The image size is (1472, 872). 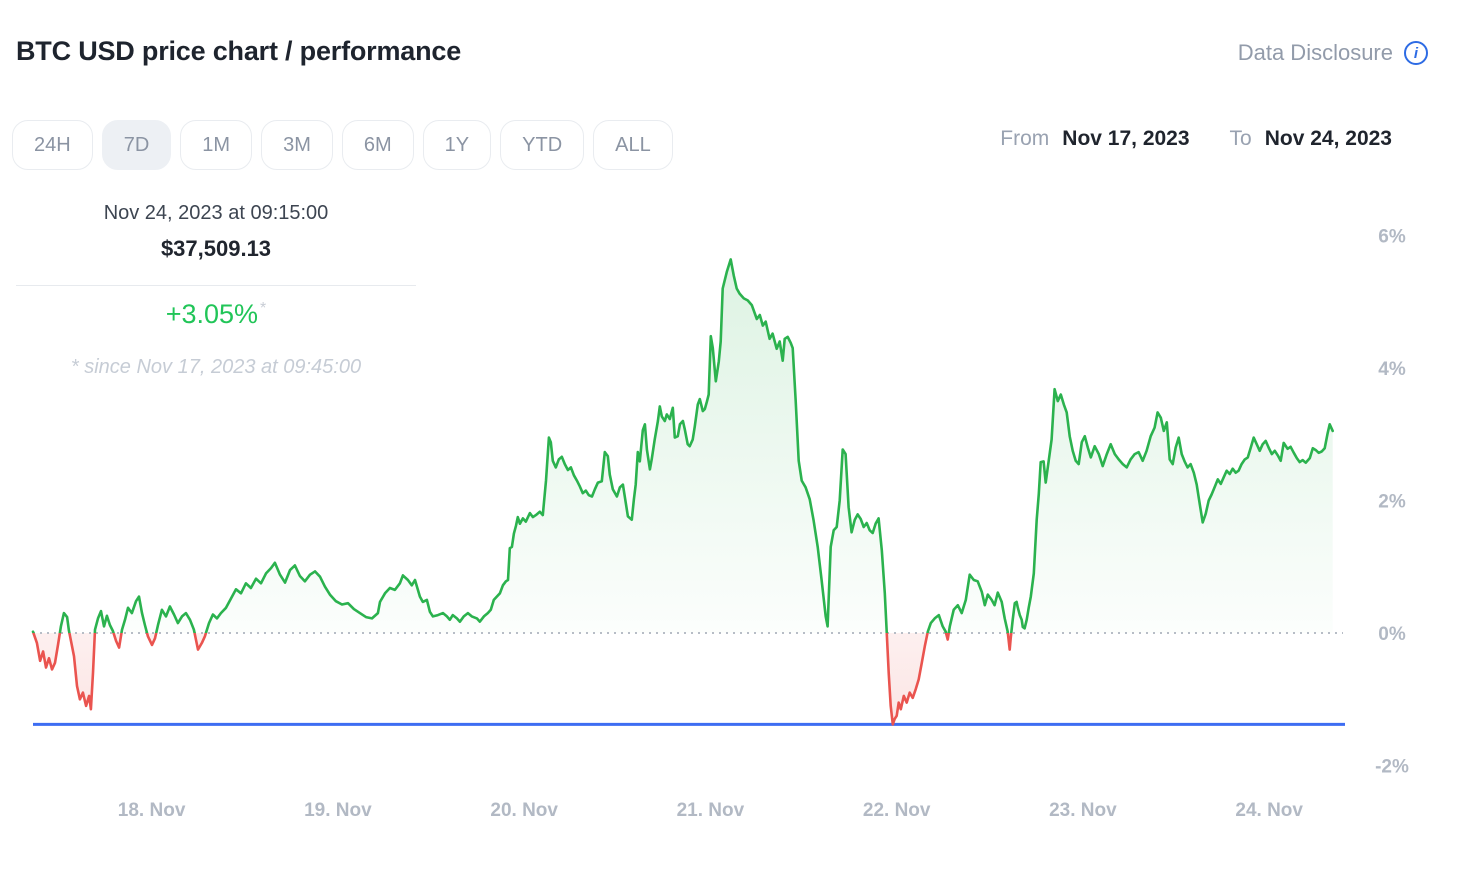 I want to click on y-axis-label: 4%, so click(x=1392, y=369).